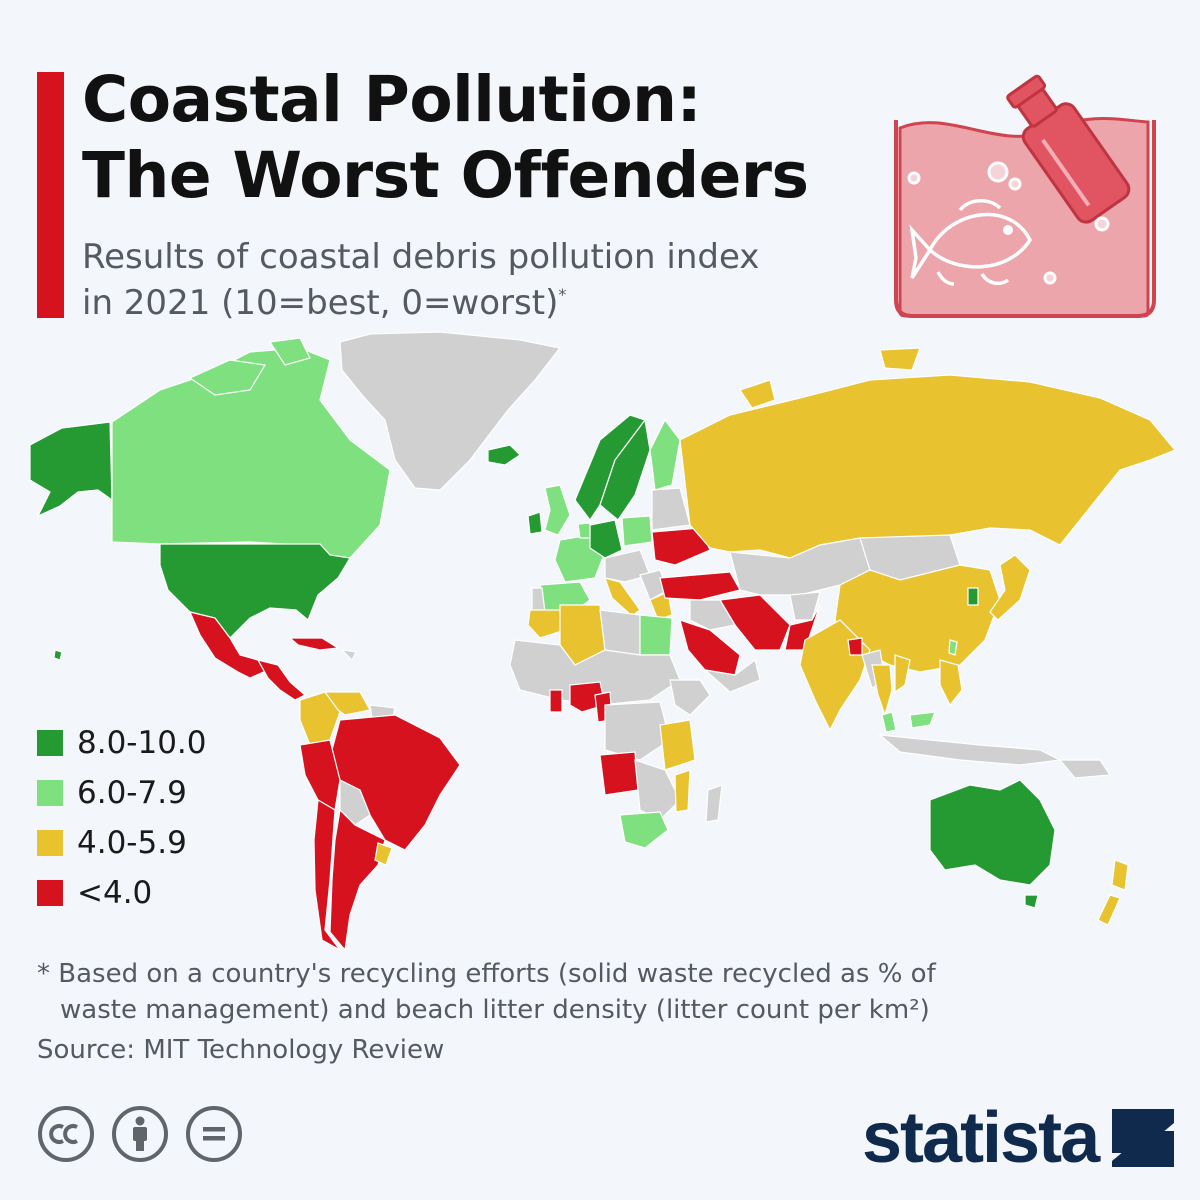 The height and width of the screenshot is (1200, 1200). Describe the element at coordinates (327, 875) in the screenshot. I see `map-chile` at that location.